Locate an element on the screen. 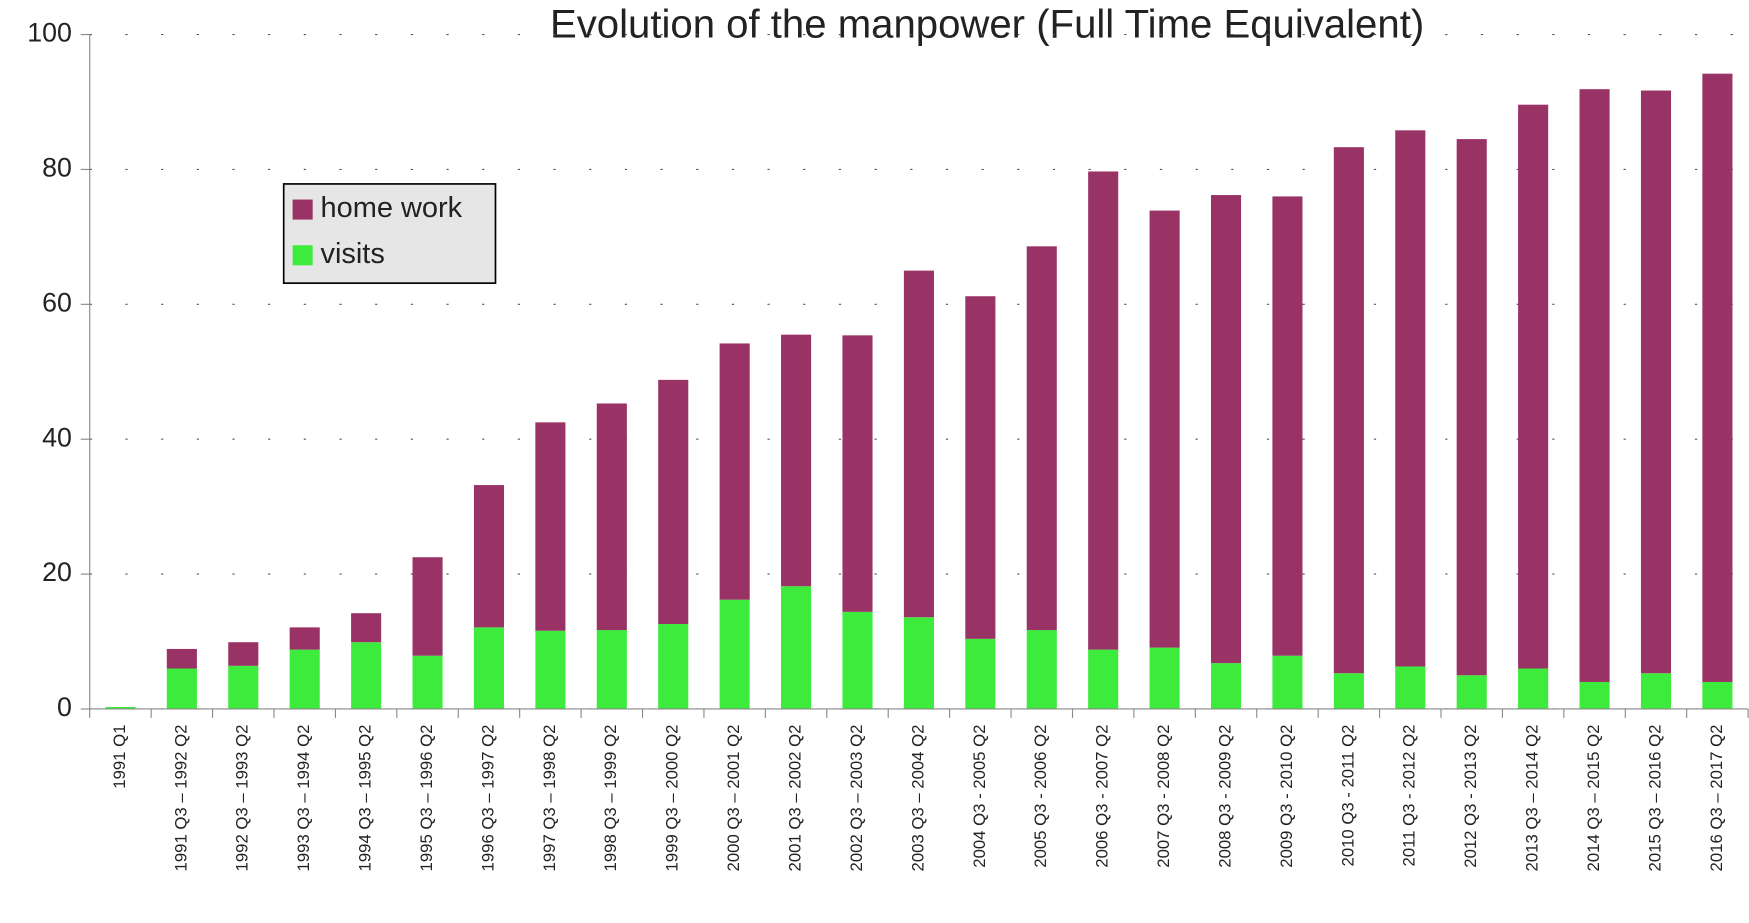  x-tick-label: 2006 Q3 - 2007 Q2 is located at coordinates (1102, 796).